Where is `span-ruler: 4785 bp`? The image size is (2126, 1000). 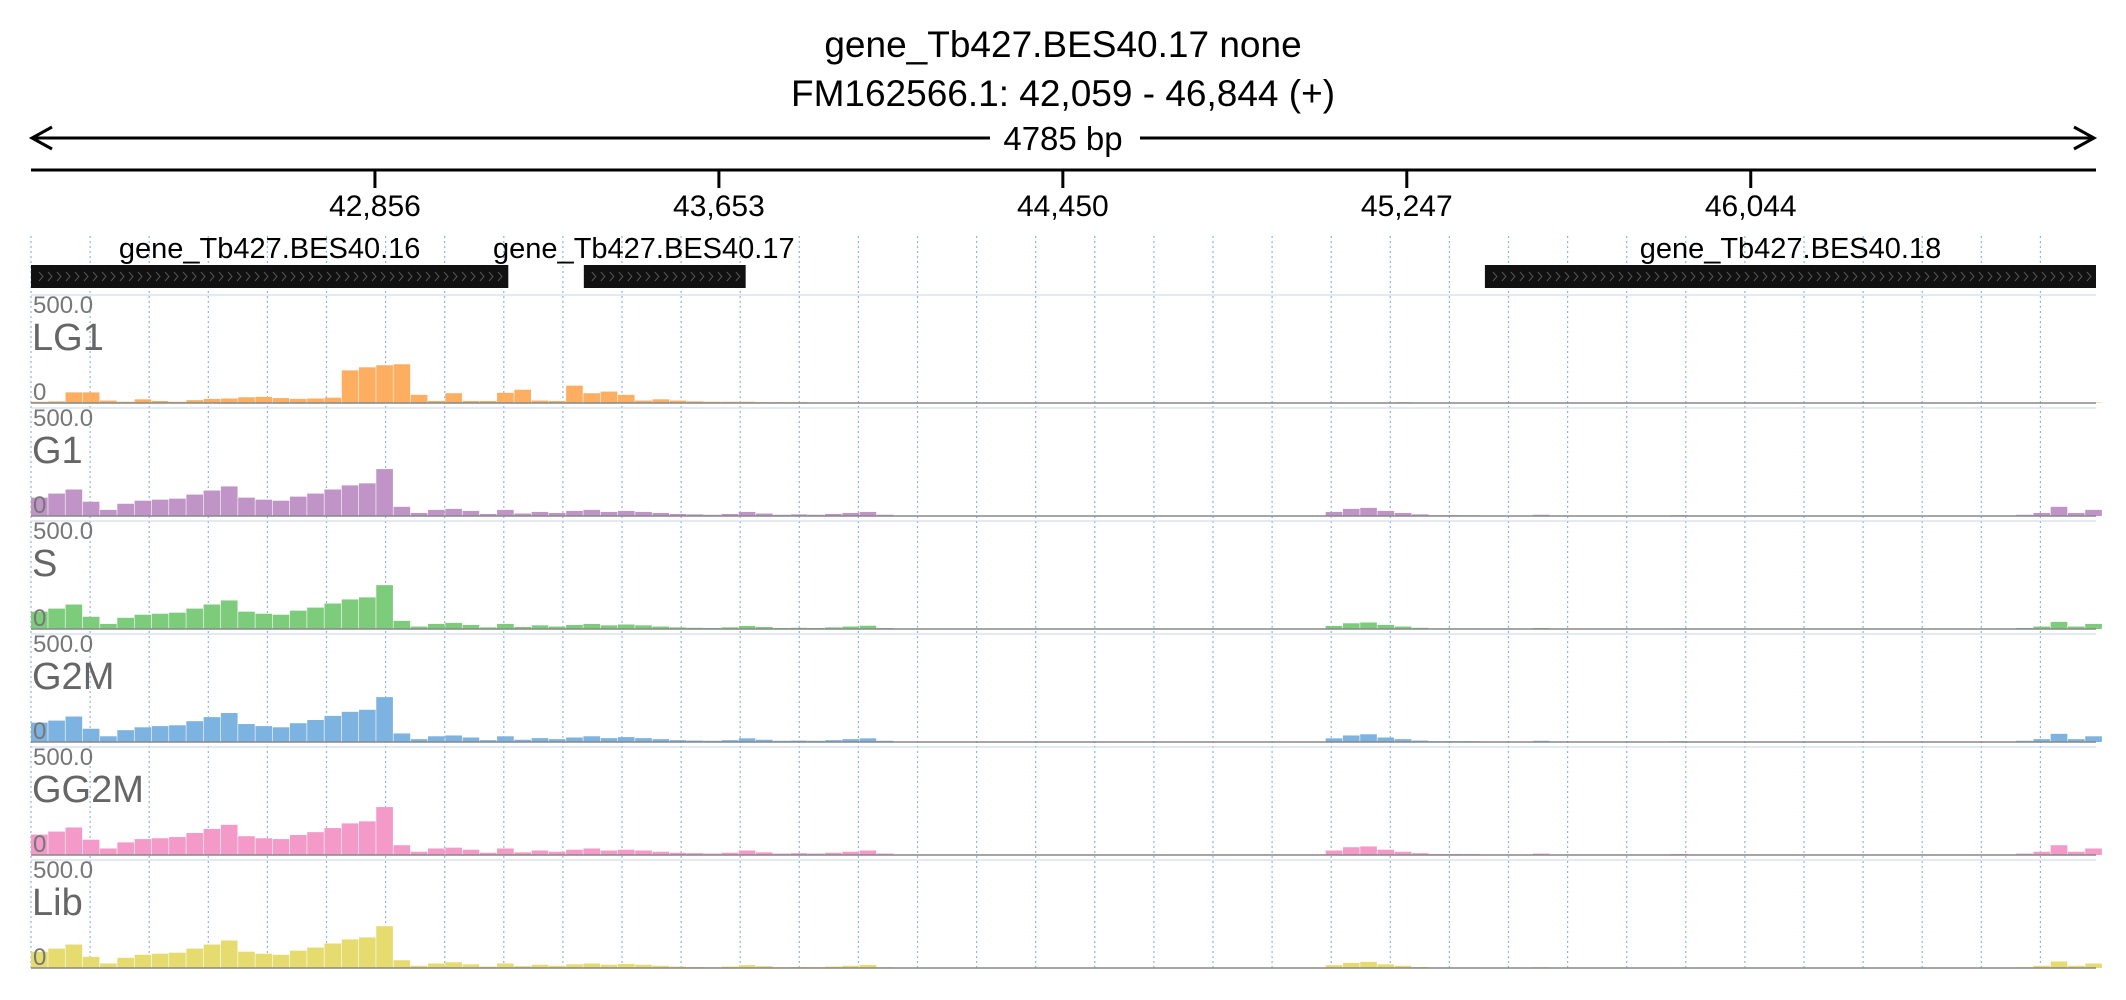 span-ruler: 4785 bp is located at coordinates (1063, 138).